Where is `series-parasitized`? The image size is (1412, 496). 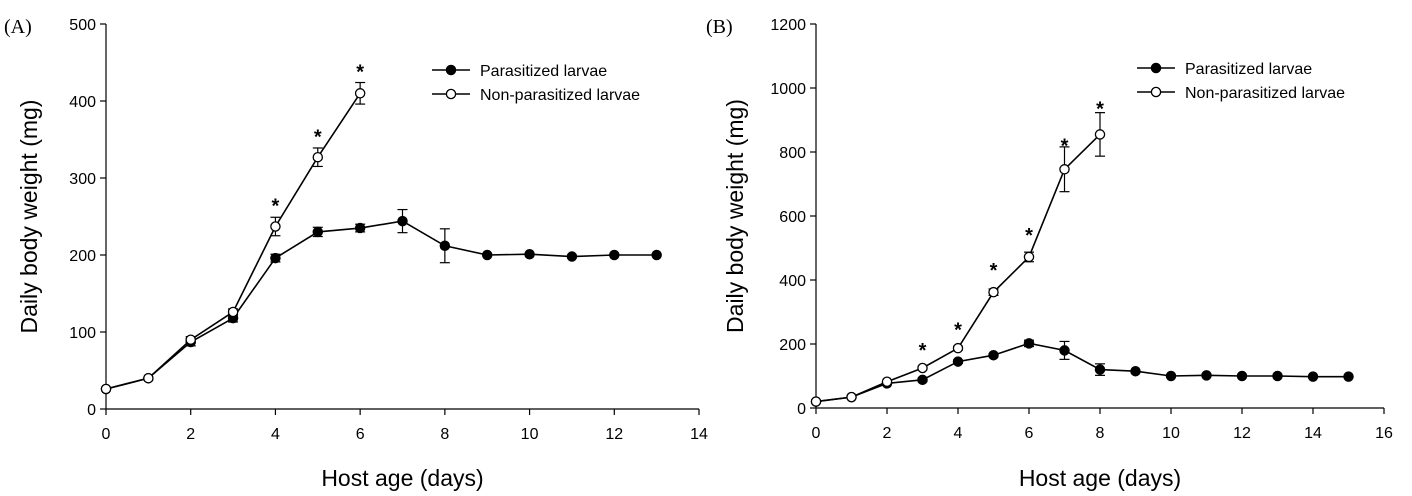 series-parasitized is located at coordinates (1082, 372).